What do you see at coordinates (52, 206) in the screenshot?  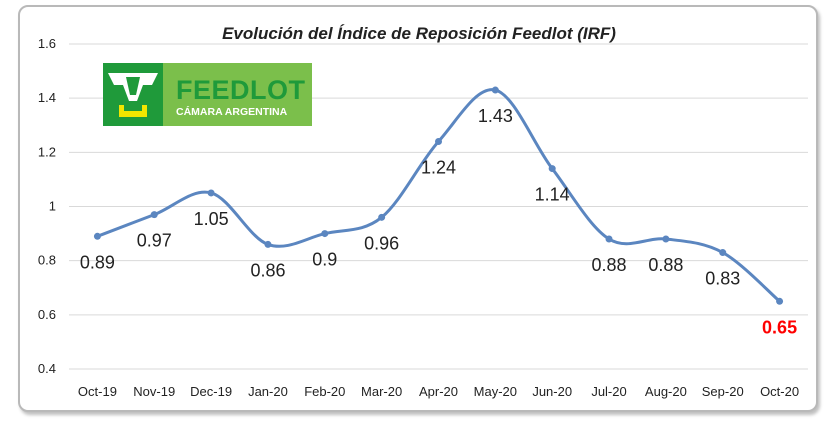 I see `y-tick-label: 1` at bounding box center [52, 206].